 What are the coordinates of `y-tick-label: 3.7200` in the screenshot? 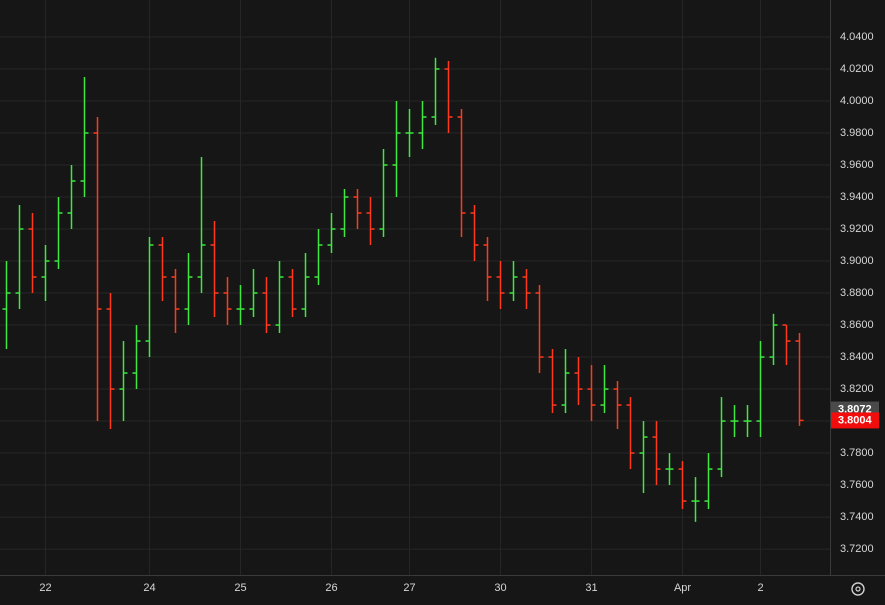 It's located at (857, 549).